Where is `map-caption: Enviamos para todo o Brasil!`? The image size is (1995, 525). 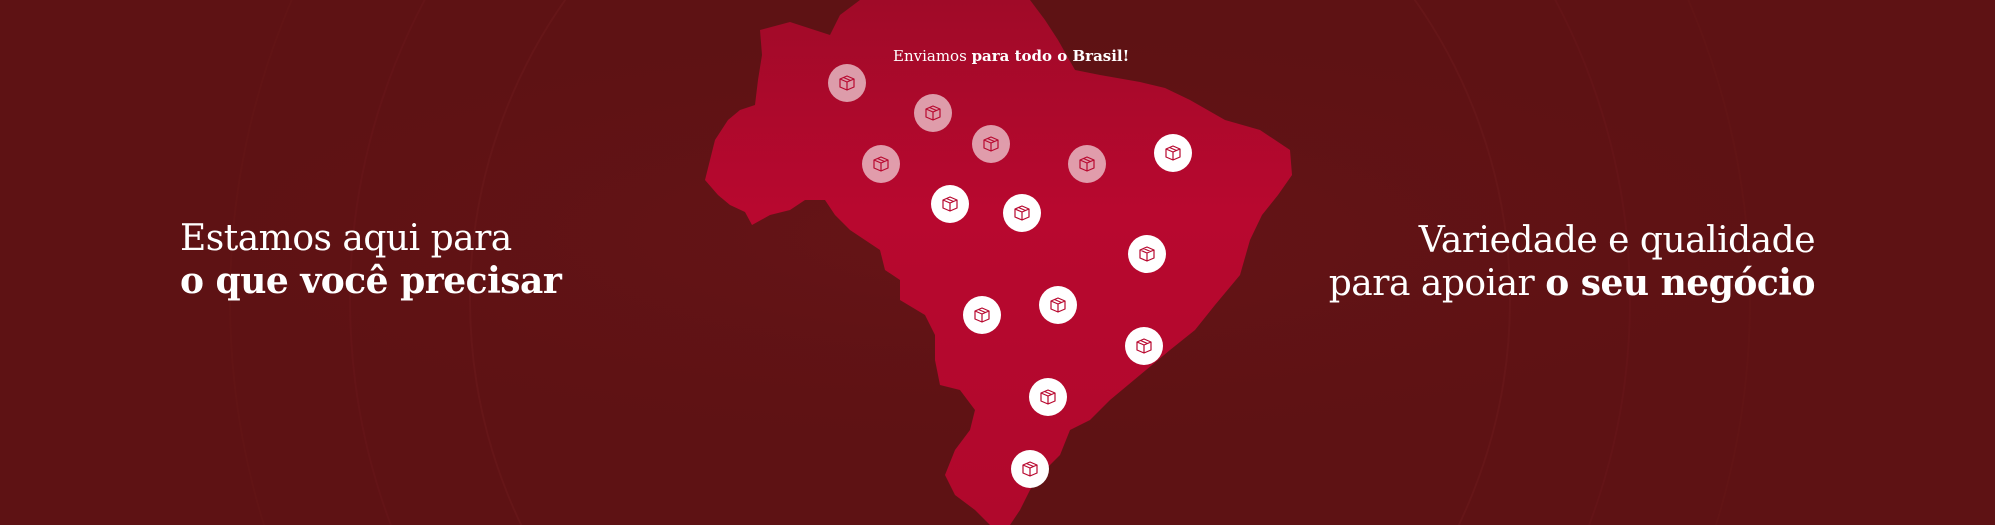 map-caption: Enviamos para todo o Brasil! is located at coordinates (1011, 56).